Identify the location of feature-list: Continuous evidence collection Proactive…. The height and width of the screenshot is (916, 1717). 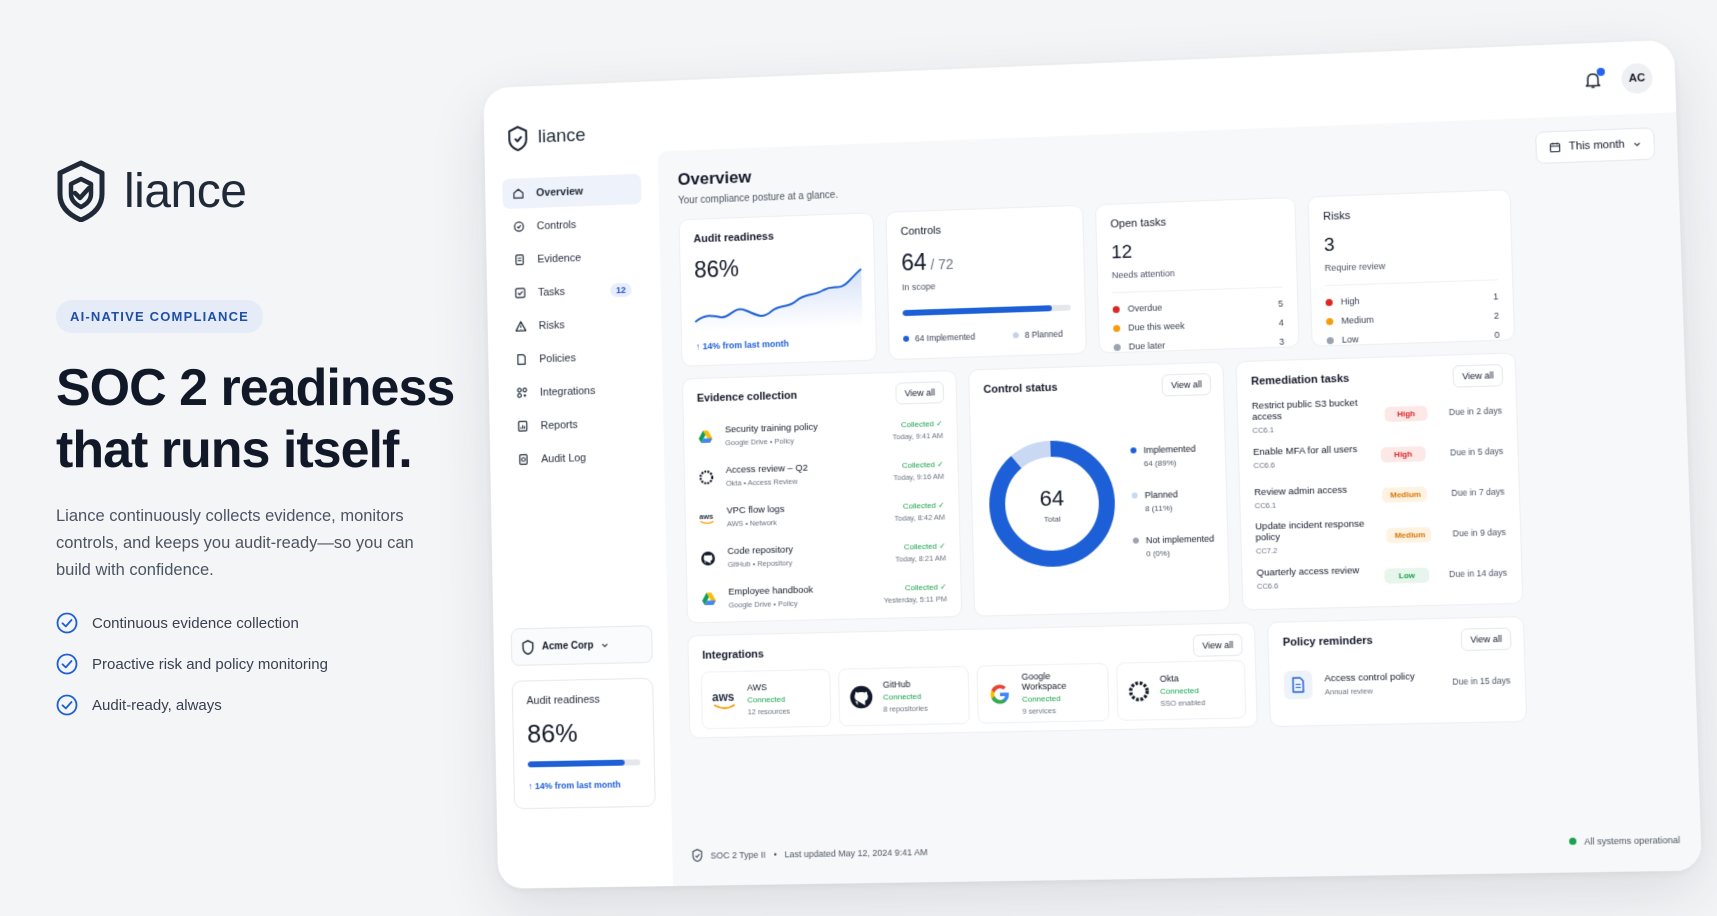
(266, 664).